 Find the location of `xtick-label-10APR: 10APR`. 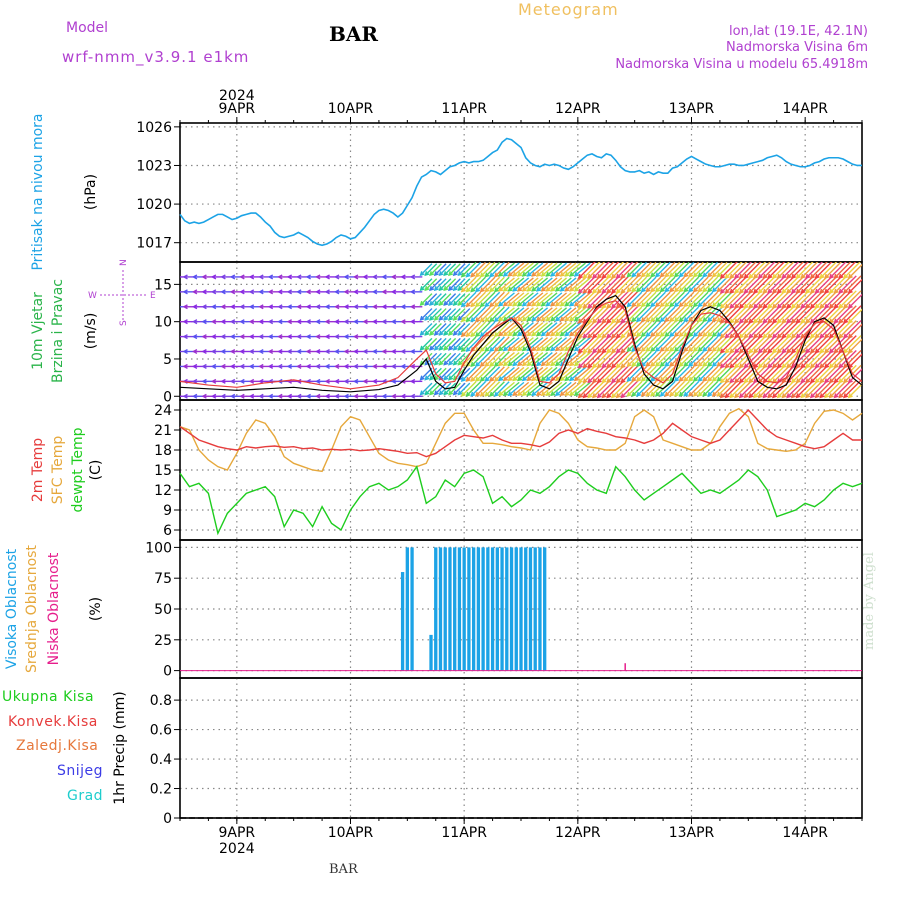

xtick-label-10APR: 10APR is located at coordinates (351, 833).